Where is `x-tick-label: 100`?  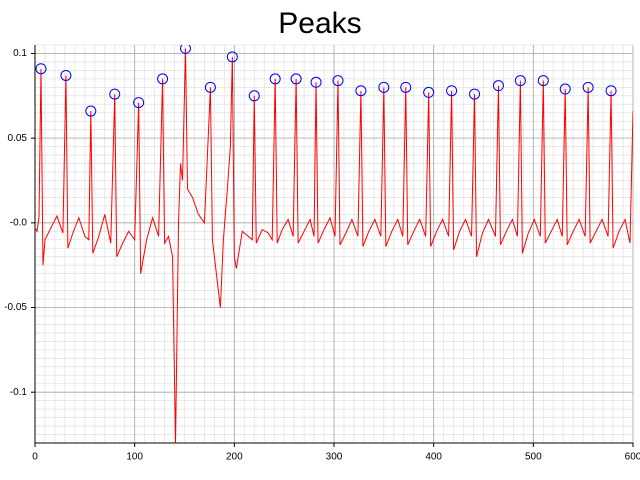
x-tick-label: 100 is located at coordinates (134, 457).